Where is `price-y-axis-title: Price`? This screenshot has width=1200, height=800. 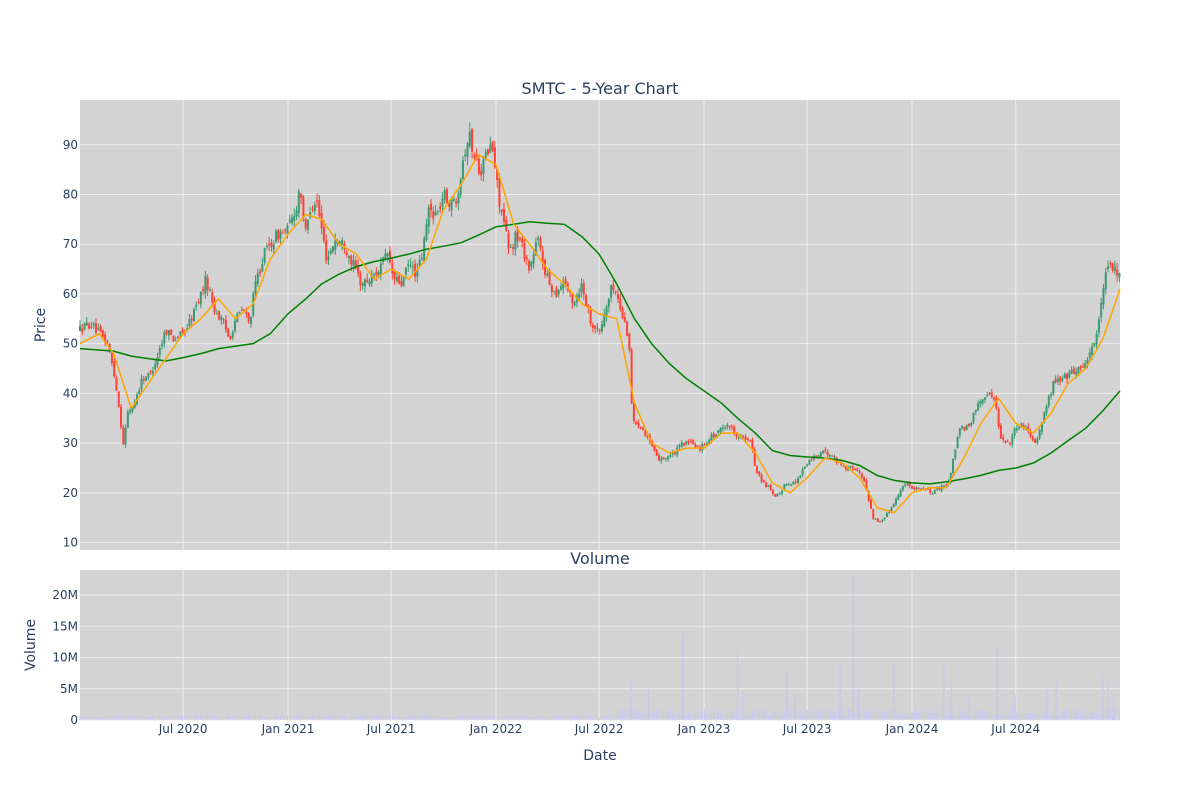 price-y-axis-title: Price is located at coordinates (41, 325).